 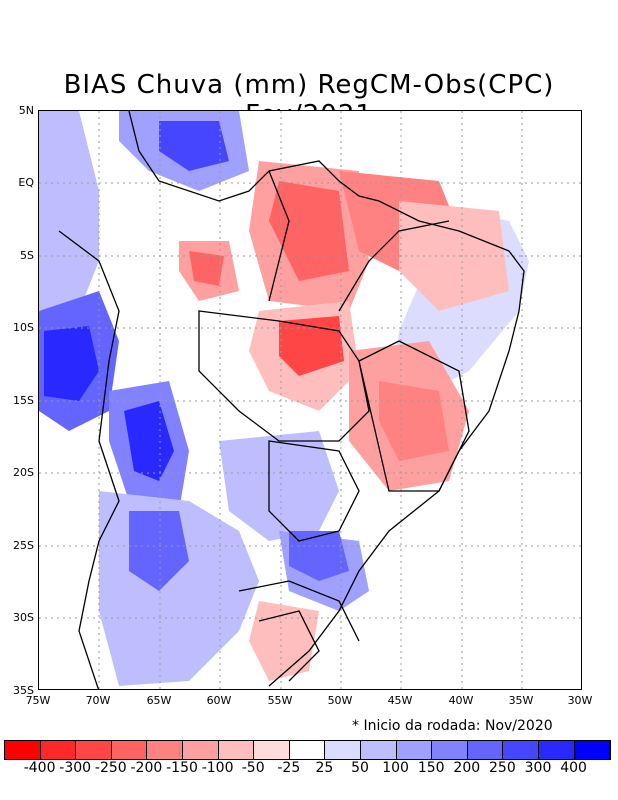 I want to click on colorbar-label: 50, so click(x=360, y=768).